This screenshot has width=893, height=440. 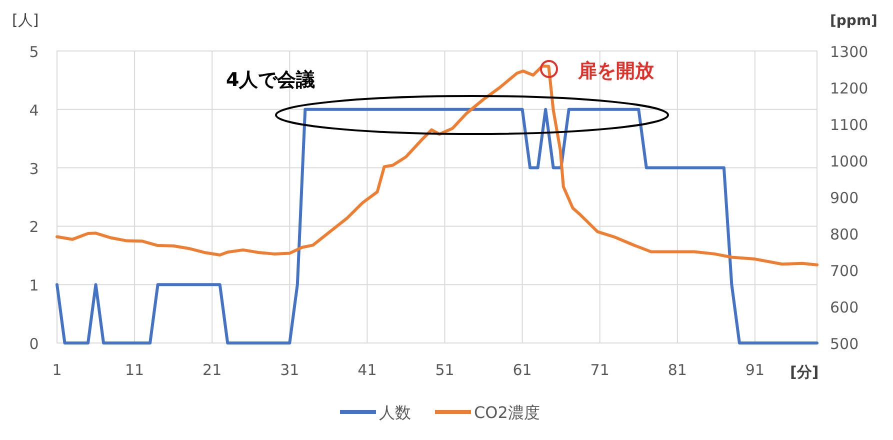 I want to click on x-tick-label: 81, so click(x=677, y=370).